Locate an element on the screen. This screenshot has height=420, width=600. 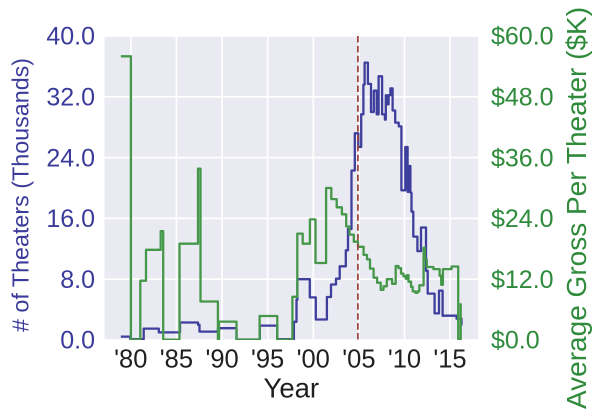
svg-text: '10 is located at coordinates (404, 360).